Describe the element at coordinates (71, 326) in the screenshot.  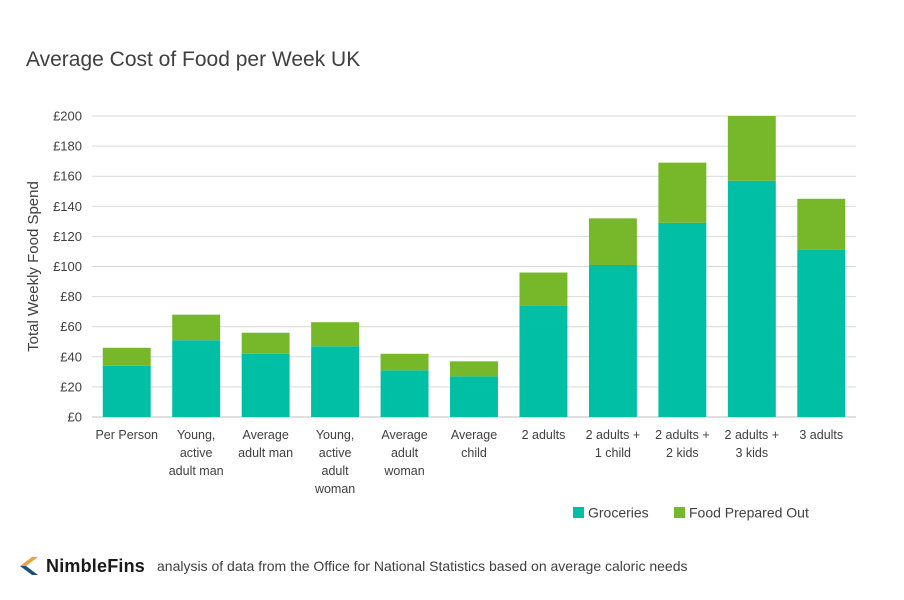
I see `y-tick-label: £60` at that location.